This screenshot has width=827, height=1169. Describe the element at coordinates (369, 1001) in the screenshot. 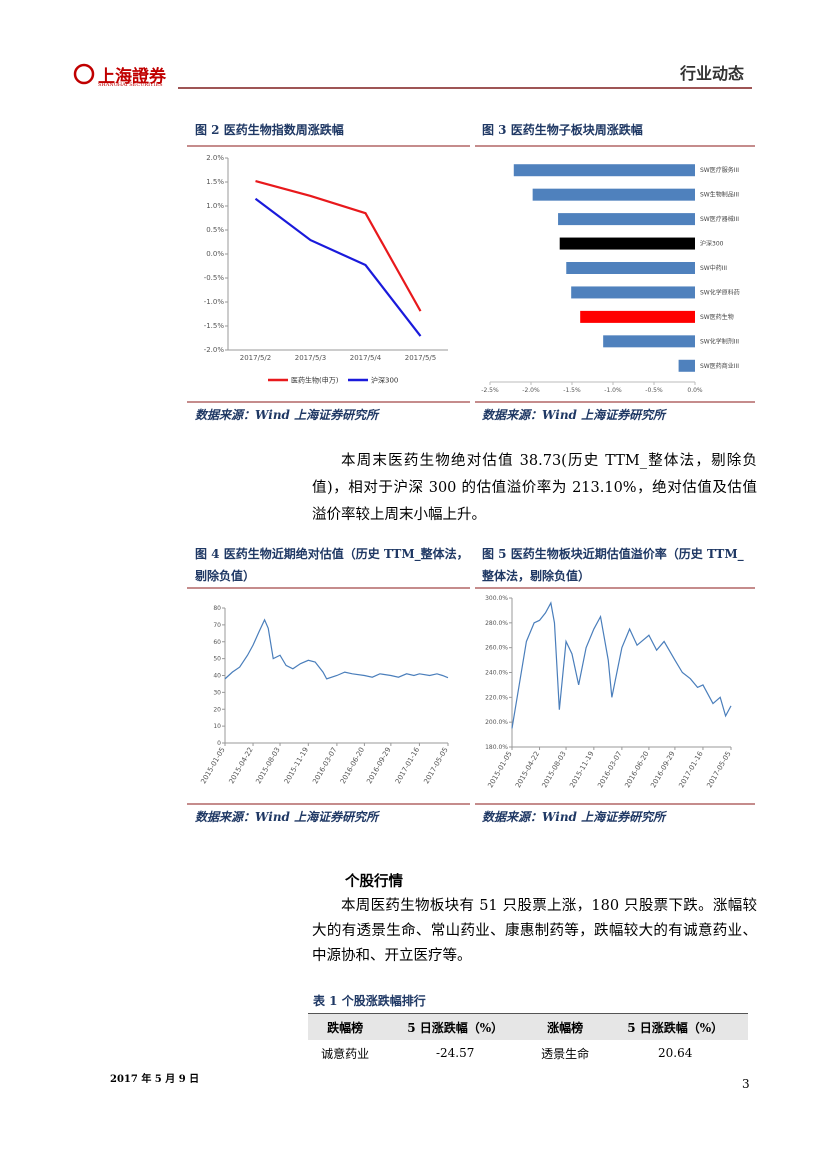

I see `table-title: 表 1 个股涨跌幅排行` at that location.